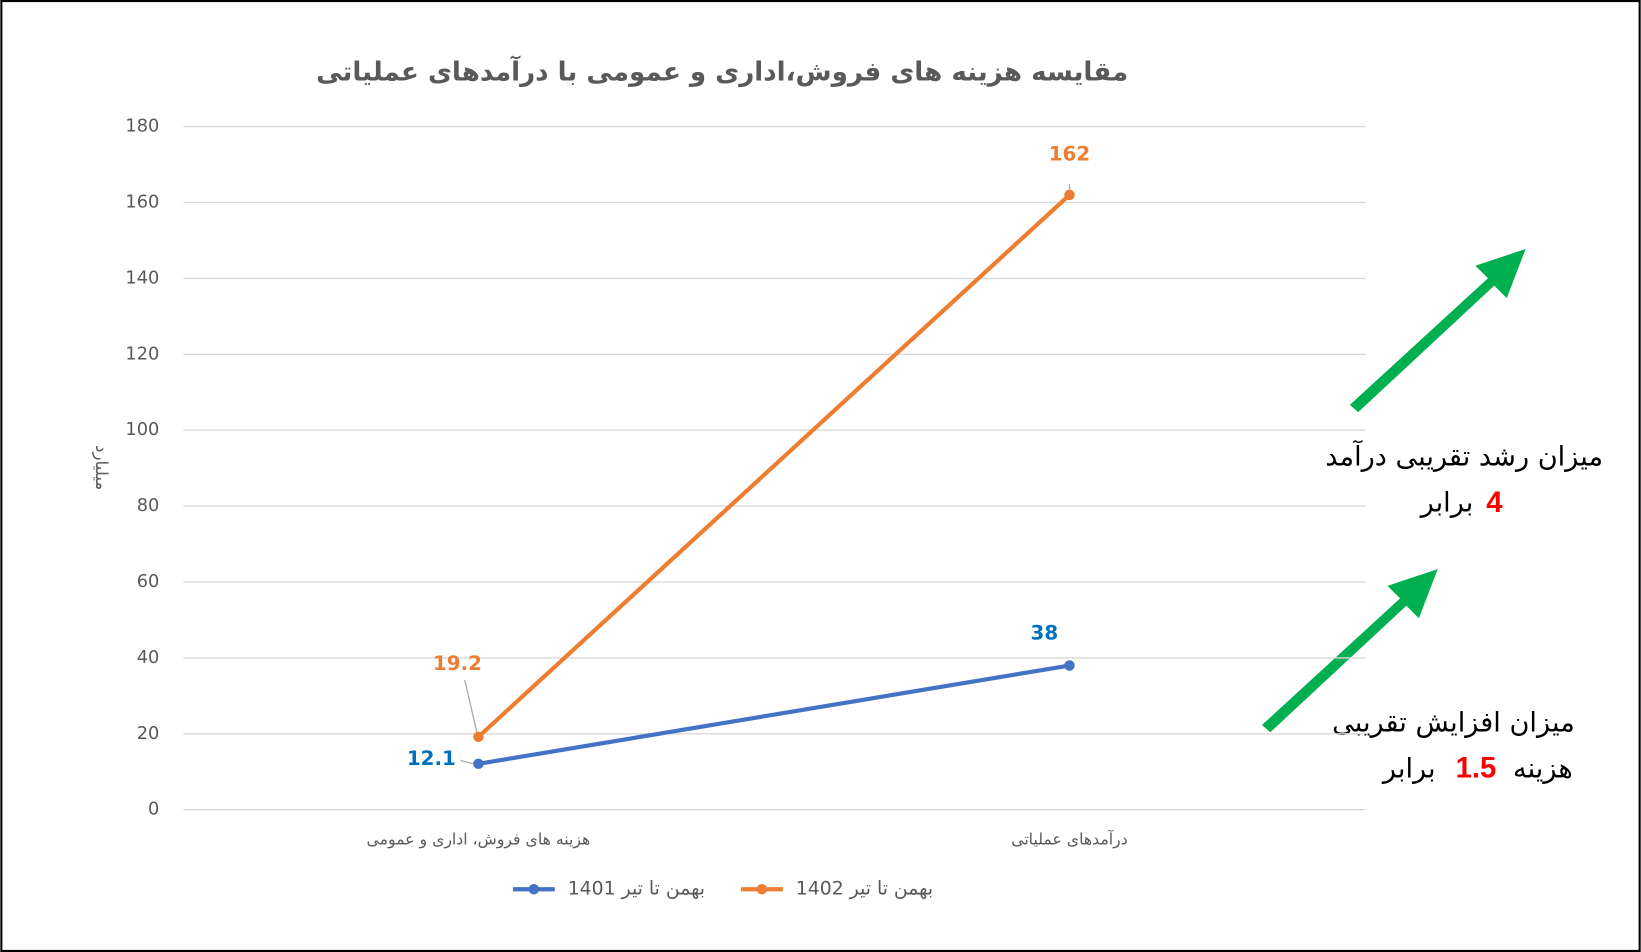  Describe the element at coordinates (142, 277) in the screenshot. I see `y-tick-label: 140` at that location.